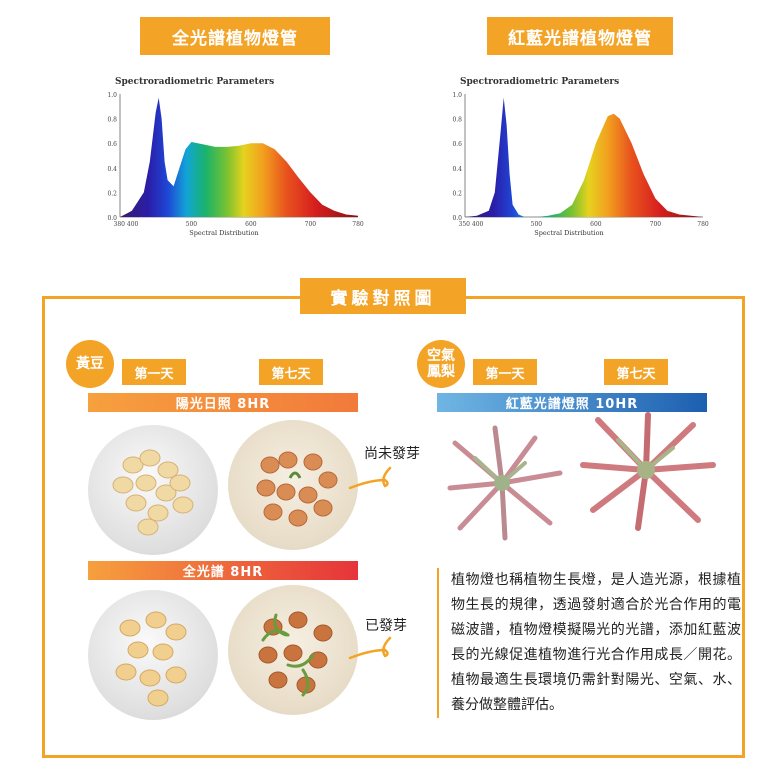 The height and width of the screenshot is (769, 769). I want to click on full-spectrum-title: 全光譜植物燈管, so click(235, 36).